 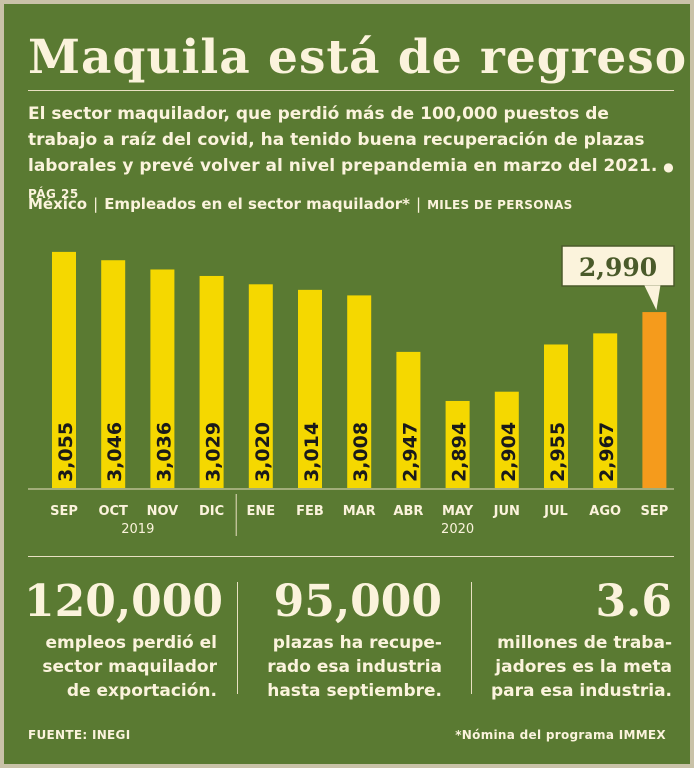 What do you see at coordinates (555, 511) in the screenshot?
I see `x-tick-label: JUL` at bounding box center [555, 511].